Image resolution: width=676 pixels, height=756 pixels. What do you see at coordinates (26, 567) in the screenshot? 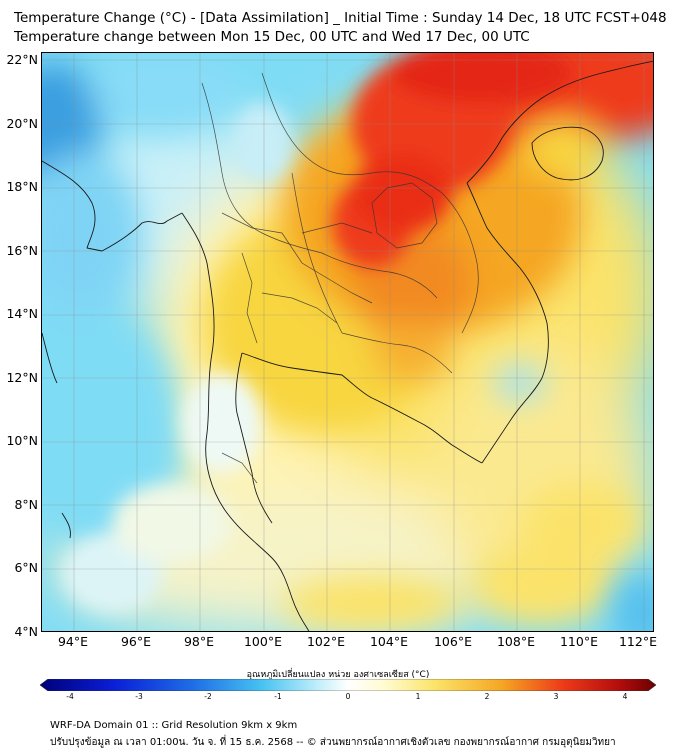
I see `lat-label-6n: 6°N` at bounding box center [26, 567].